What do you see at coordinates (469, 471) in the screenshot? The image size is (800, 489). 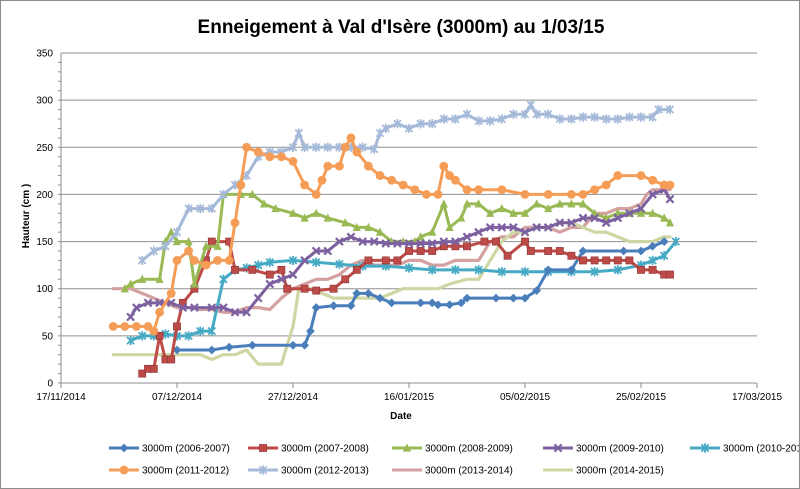 I see `legend-label: 3000m (2013-2014)` at bounding box center [469, 471].